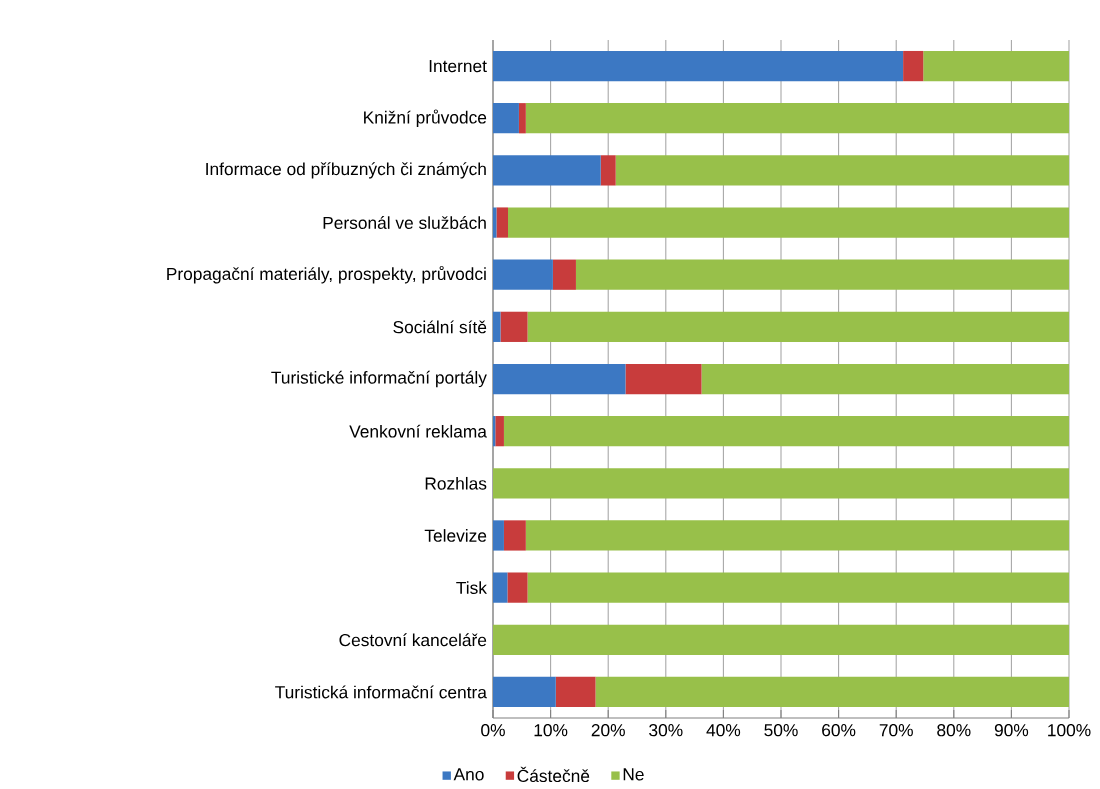  What do you see at coordinates (896, 730) in the screenshot?
I see `x-tick-label: 70%` at bounding box center [896, 730].